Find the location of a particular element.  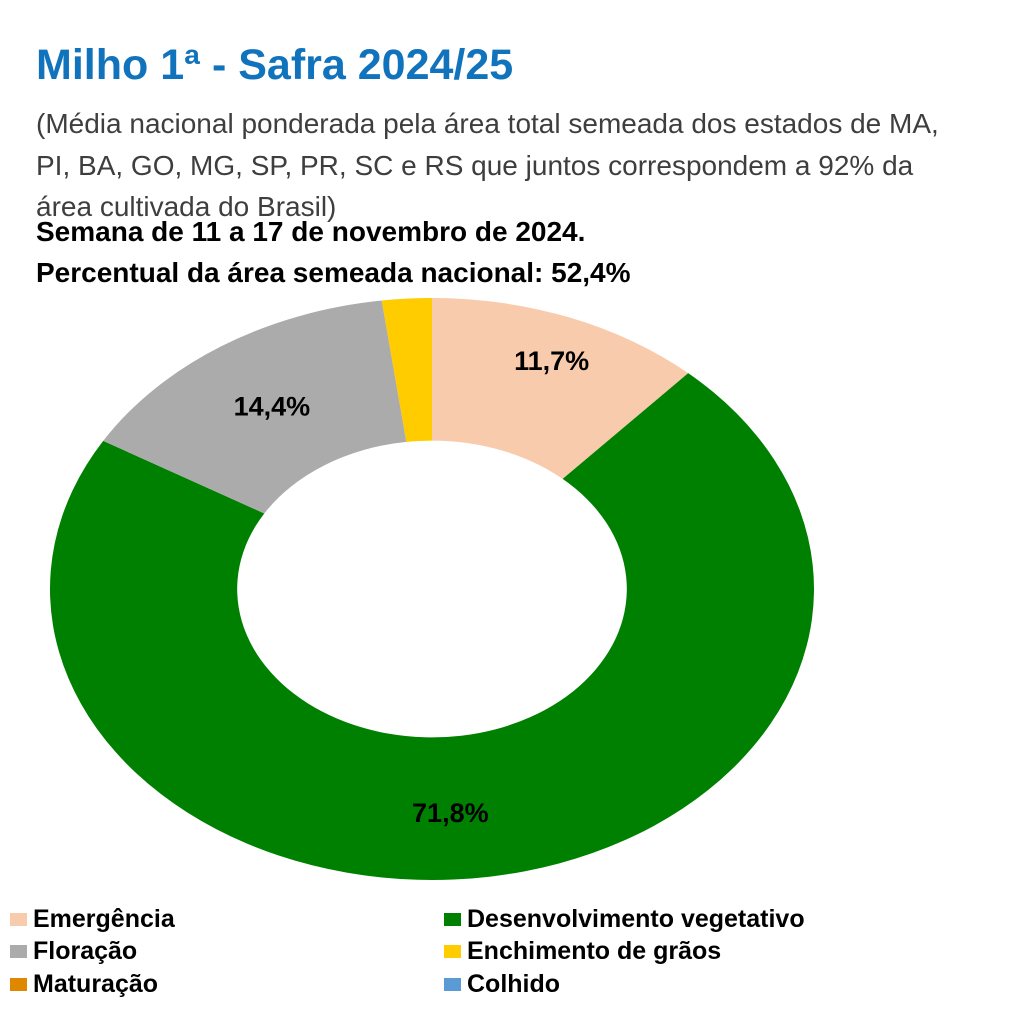

legend-label: Floração is located at coordinates (85, 951).